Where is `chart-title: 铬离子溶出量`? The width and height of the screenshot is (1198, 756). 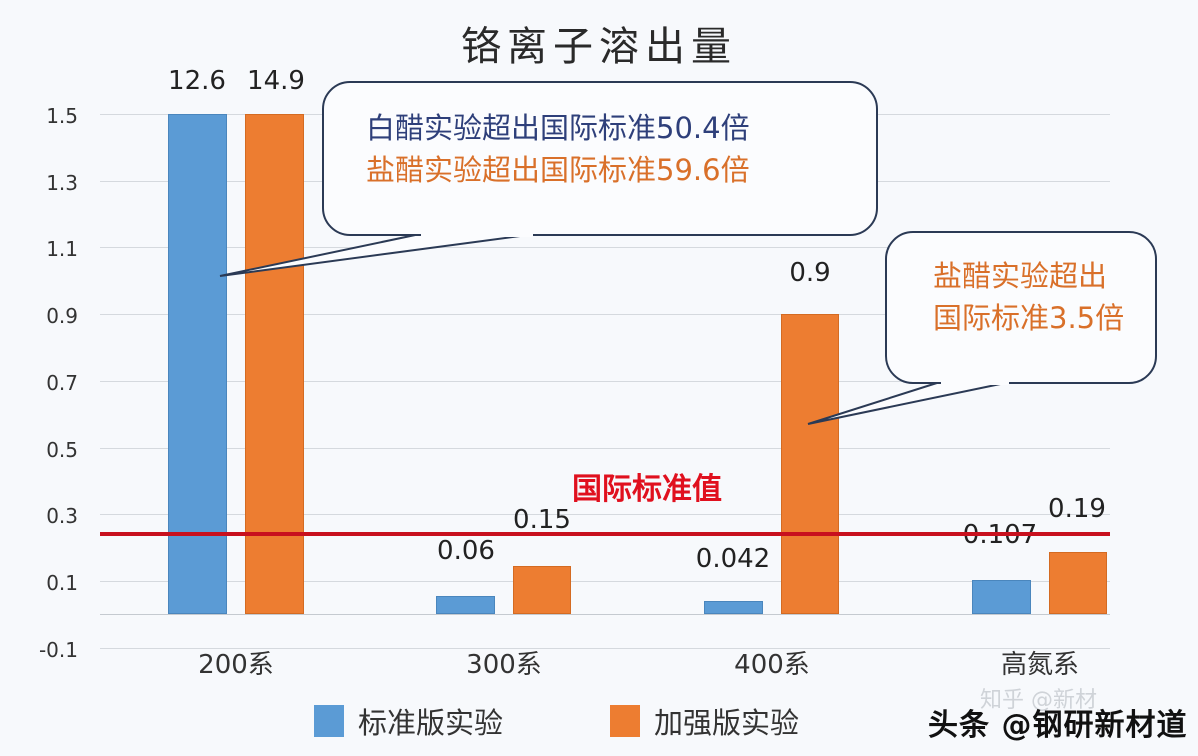
chart-title: 铬离子溶出量 is located at coordinates (599, 47).